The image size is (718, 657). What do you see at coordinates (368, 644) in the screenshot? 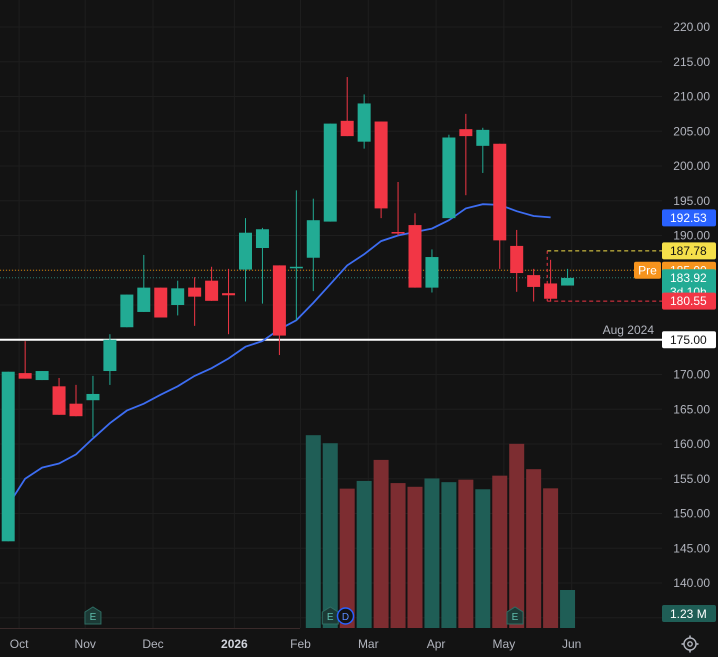
I see `time-tick-label: Mar` at bounding box center [368, 644].